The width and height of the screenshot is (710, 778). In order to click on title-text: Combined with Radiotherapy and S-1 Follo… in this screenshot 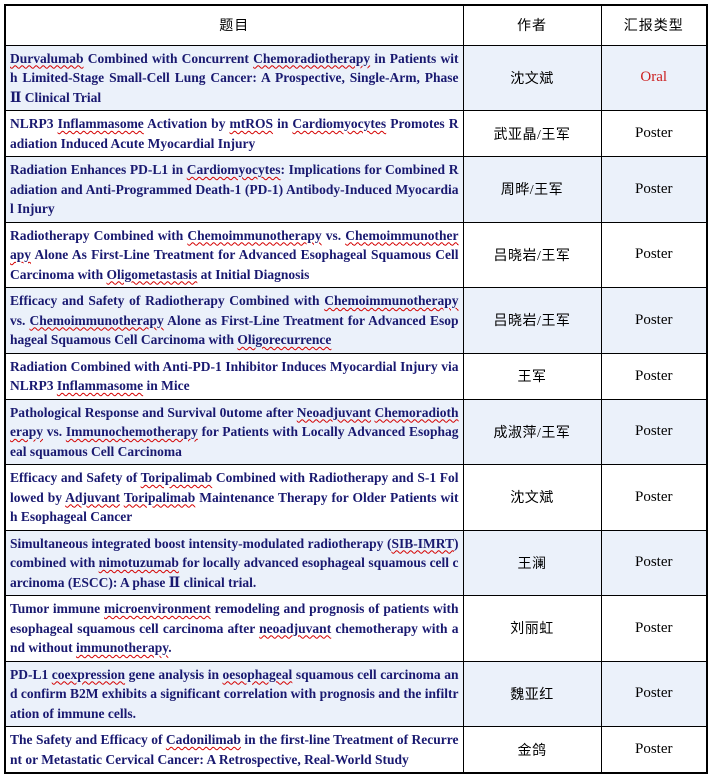, I will do `click(234, 487)`.